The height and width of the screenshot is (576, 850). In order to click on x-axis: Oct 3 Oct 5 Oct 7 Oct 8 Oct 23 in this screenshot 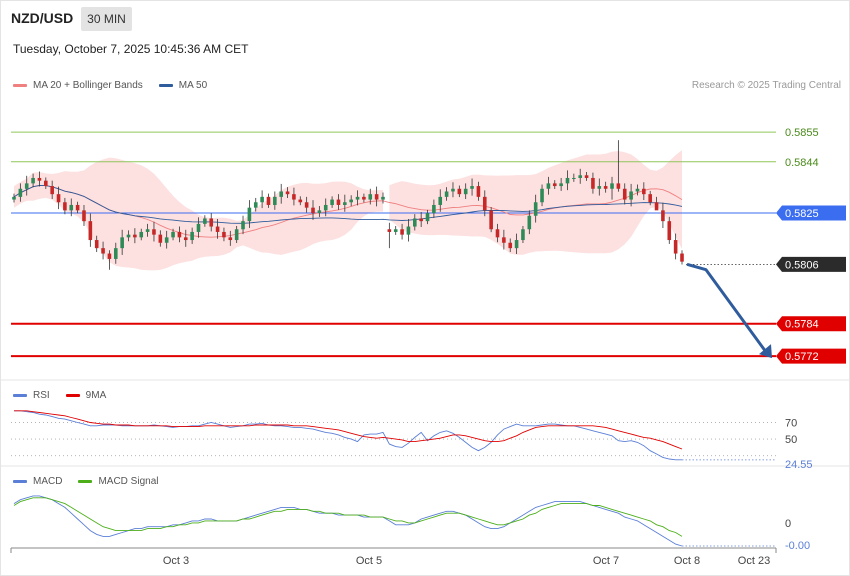, I will do `click(393, 557)`.